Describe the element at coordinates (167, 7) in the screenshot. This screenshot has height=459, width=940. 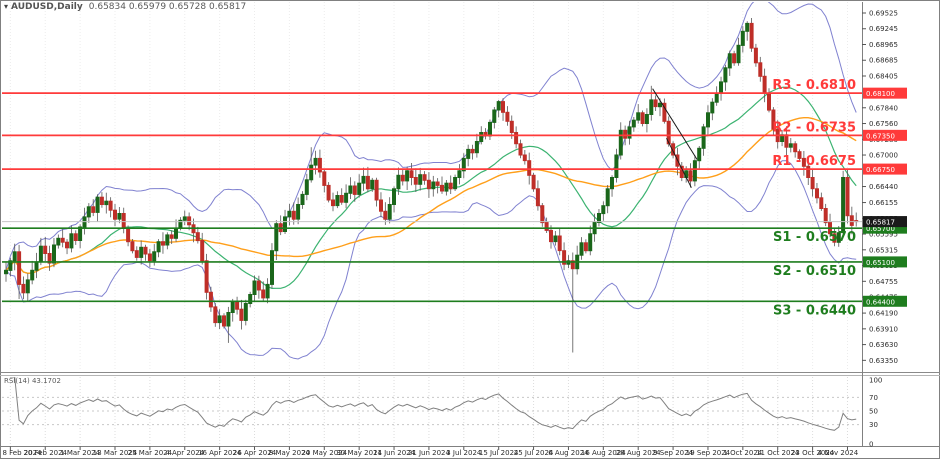
I see `ohlc-readout: 0.65834 0.65979 0.65728 0.65817` at that location.